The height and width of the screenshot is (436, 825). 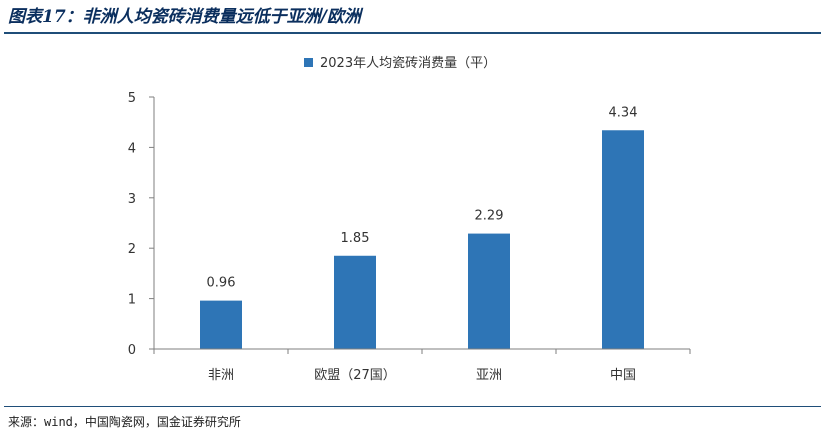 What do you see at coordinates (408, 63) in the screenshot?
I see `legend-label: 2023年人均瓷砖消费量（平）` at bounding box center [408, 63].